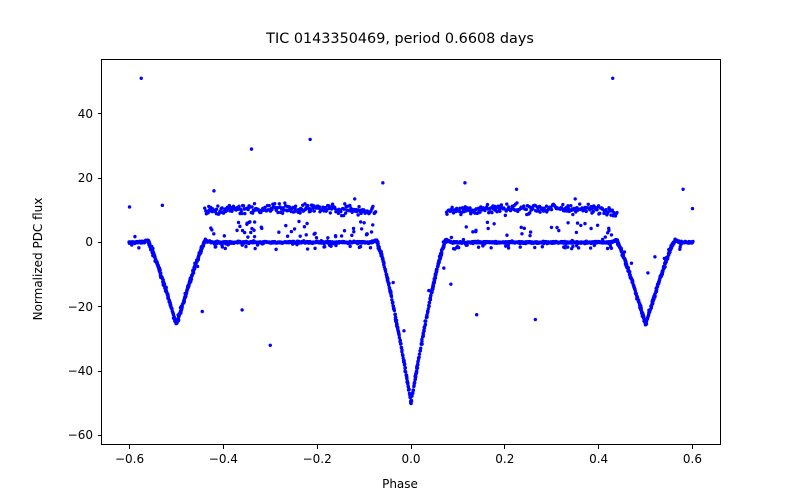 The image size is (800, 500). What do you see at coordinates (317, 459) in the screenshot?
I see `x-tick-label: −0.2` at bounding box center [317, 459].